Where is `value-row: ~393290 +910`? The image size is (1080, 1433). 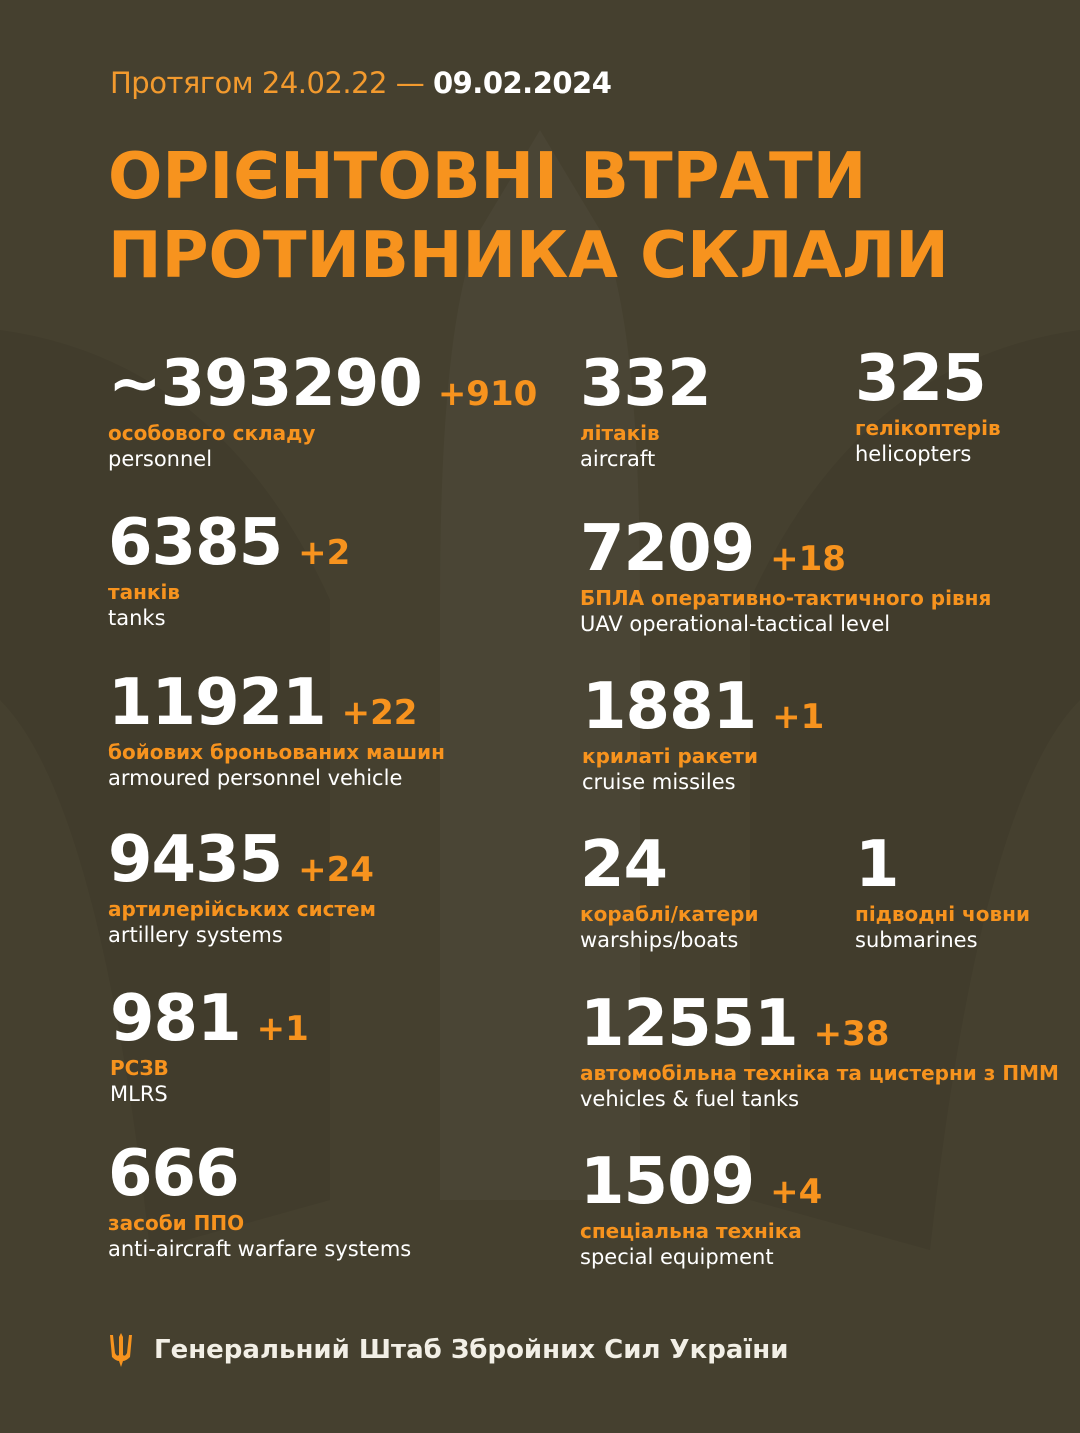
value-row: ~393290 +910 is located at coordinates (322, 384).